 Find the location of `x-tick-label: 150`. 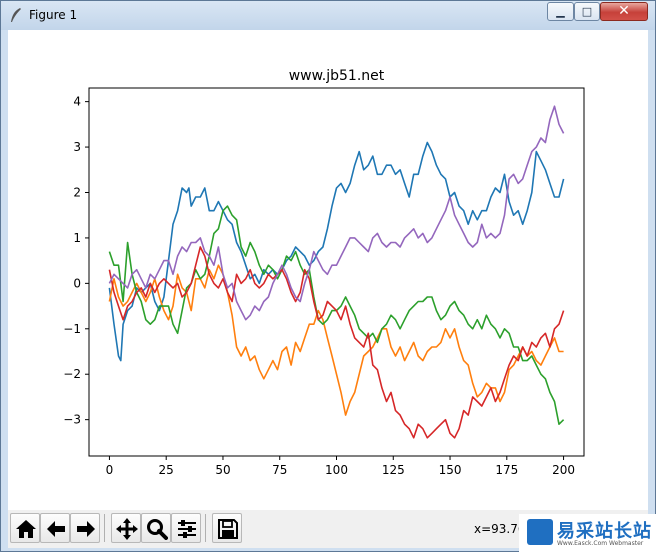

x-tick-label: 150 is located at coordinates (450, 470).